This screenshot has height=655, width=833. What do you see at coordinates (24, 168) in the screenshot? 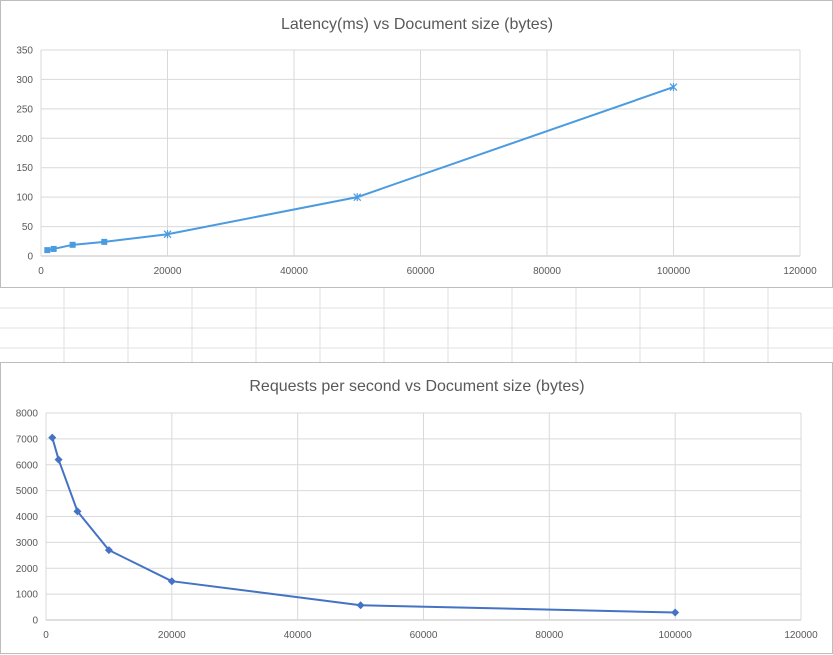
I see `y-tick-label: 150` at bounding box center [24, 168].